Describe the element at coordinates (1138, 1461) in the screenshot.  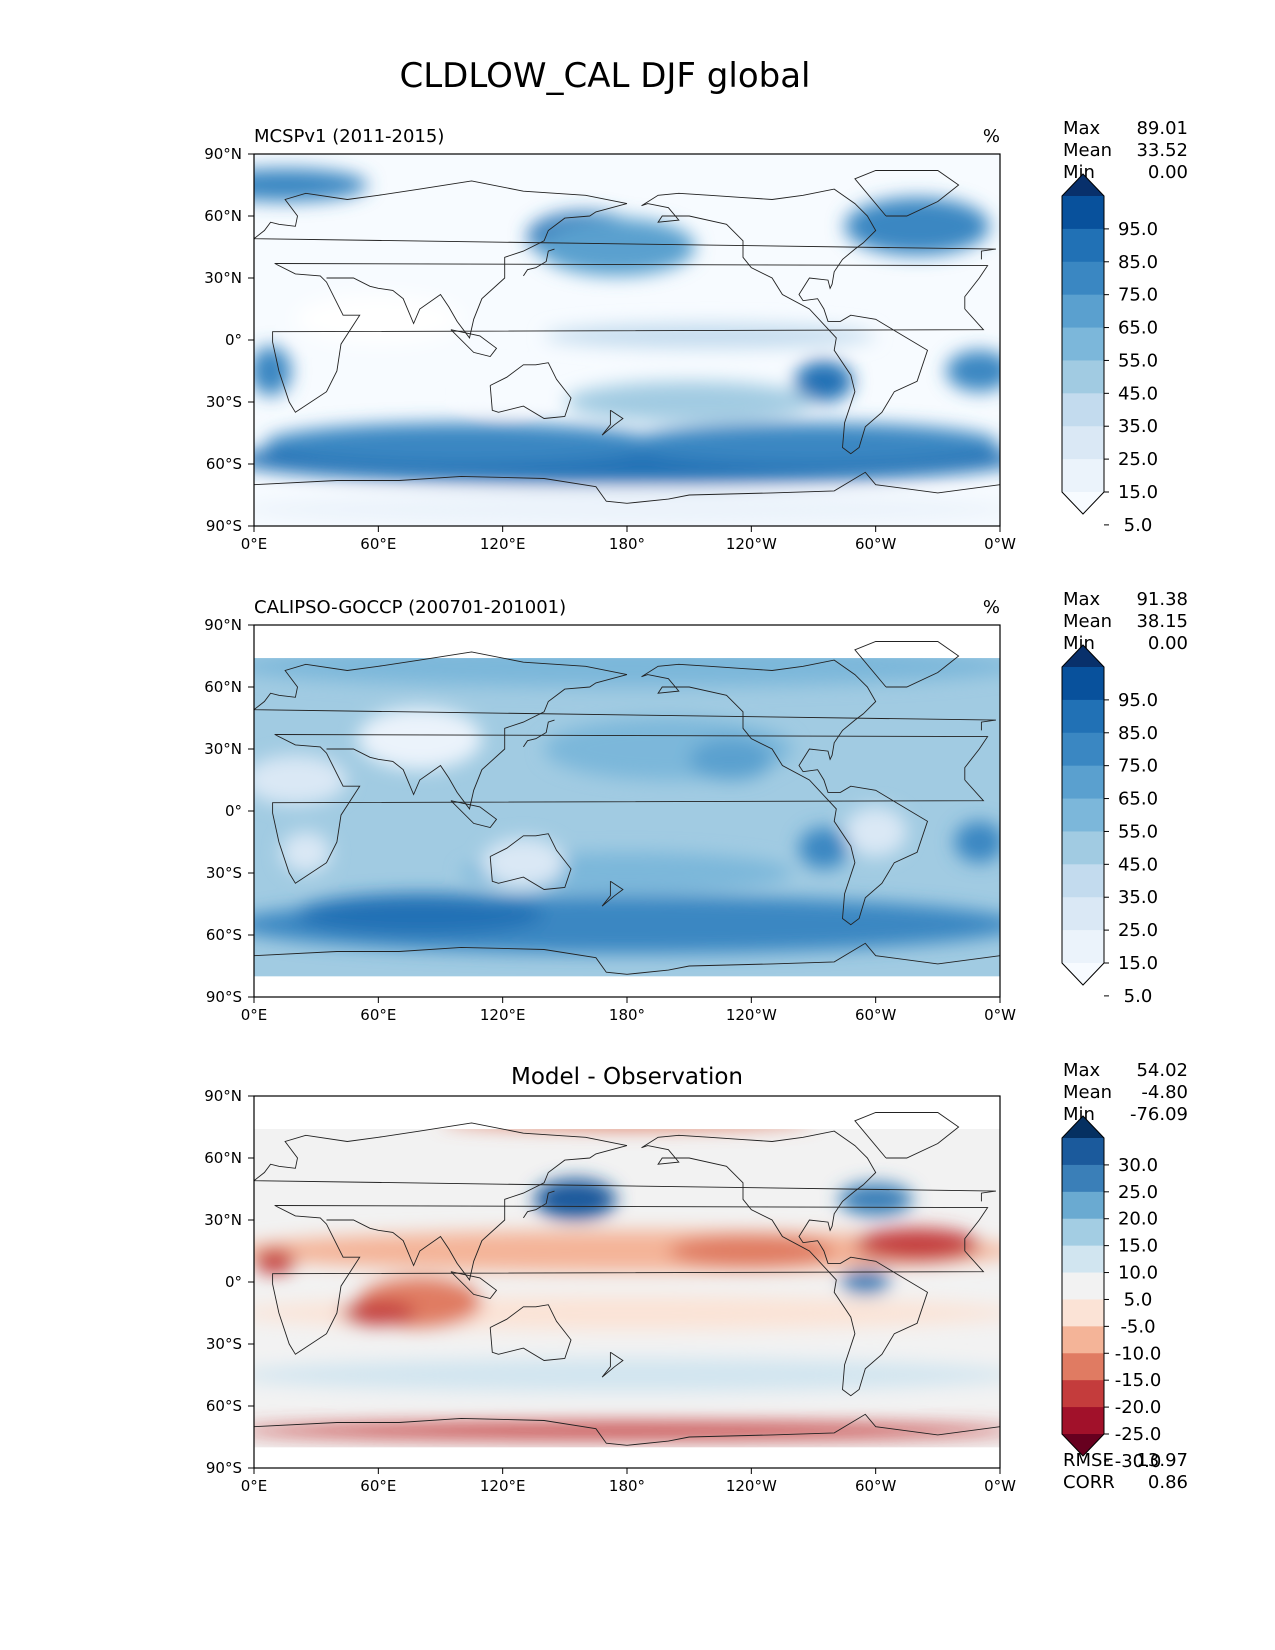
I see `colorbar-tick-label: -30.0` at that location.